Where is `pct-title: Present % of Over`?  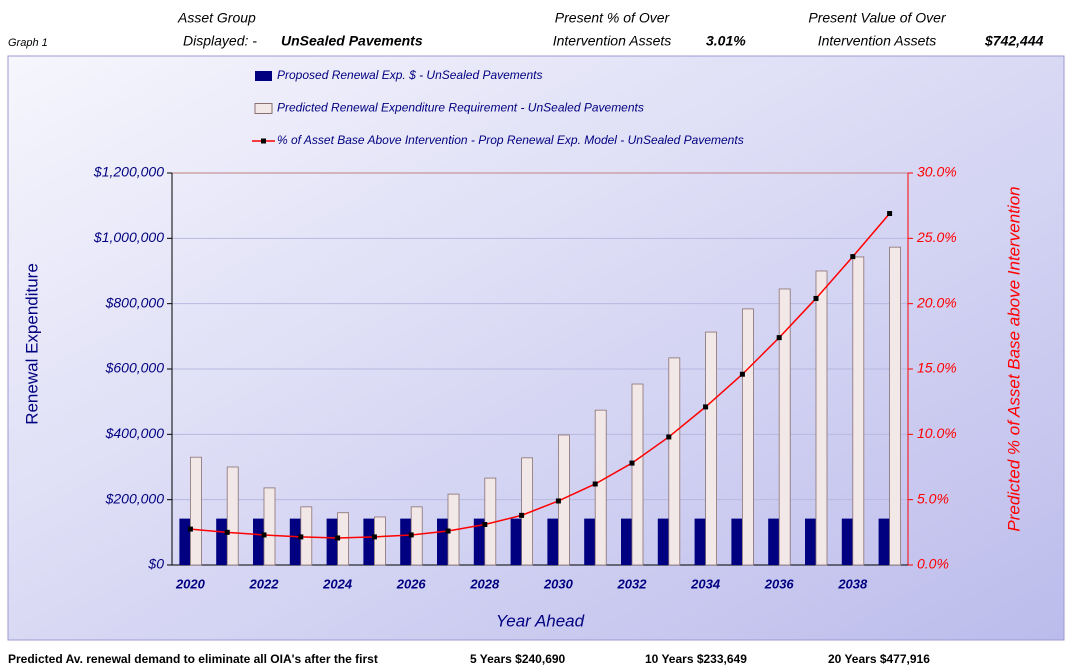 pct-title: Present % of Over is located at coordinates (613, 18).